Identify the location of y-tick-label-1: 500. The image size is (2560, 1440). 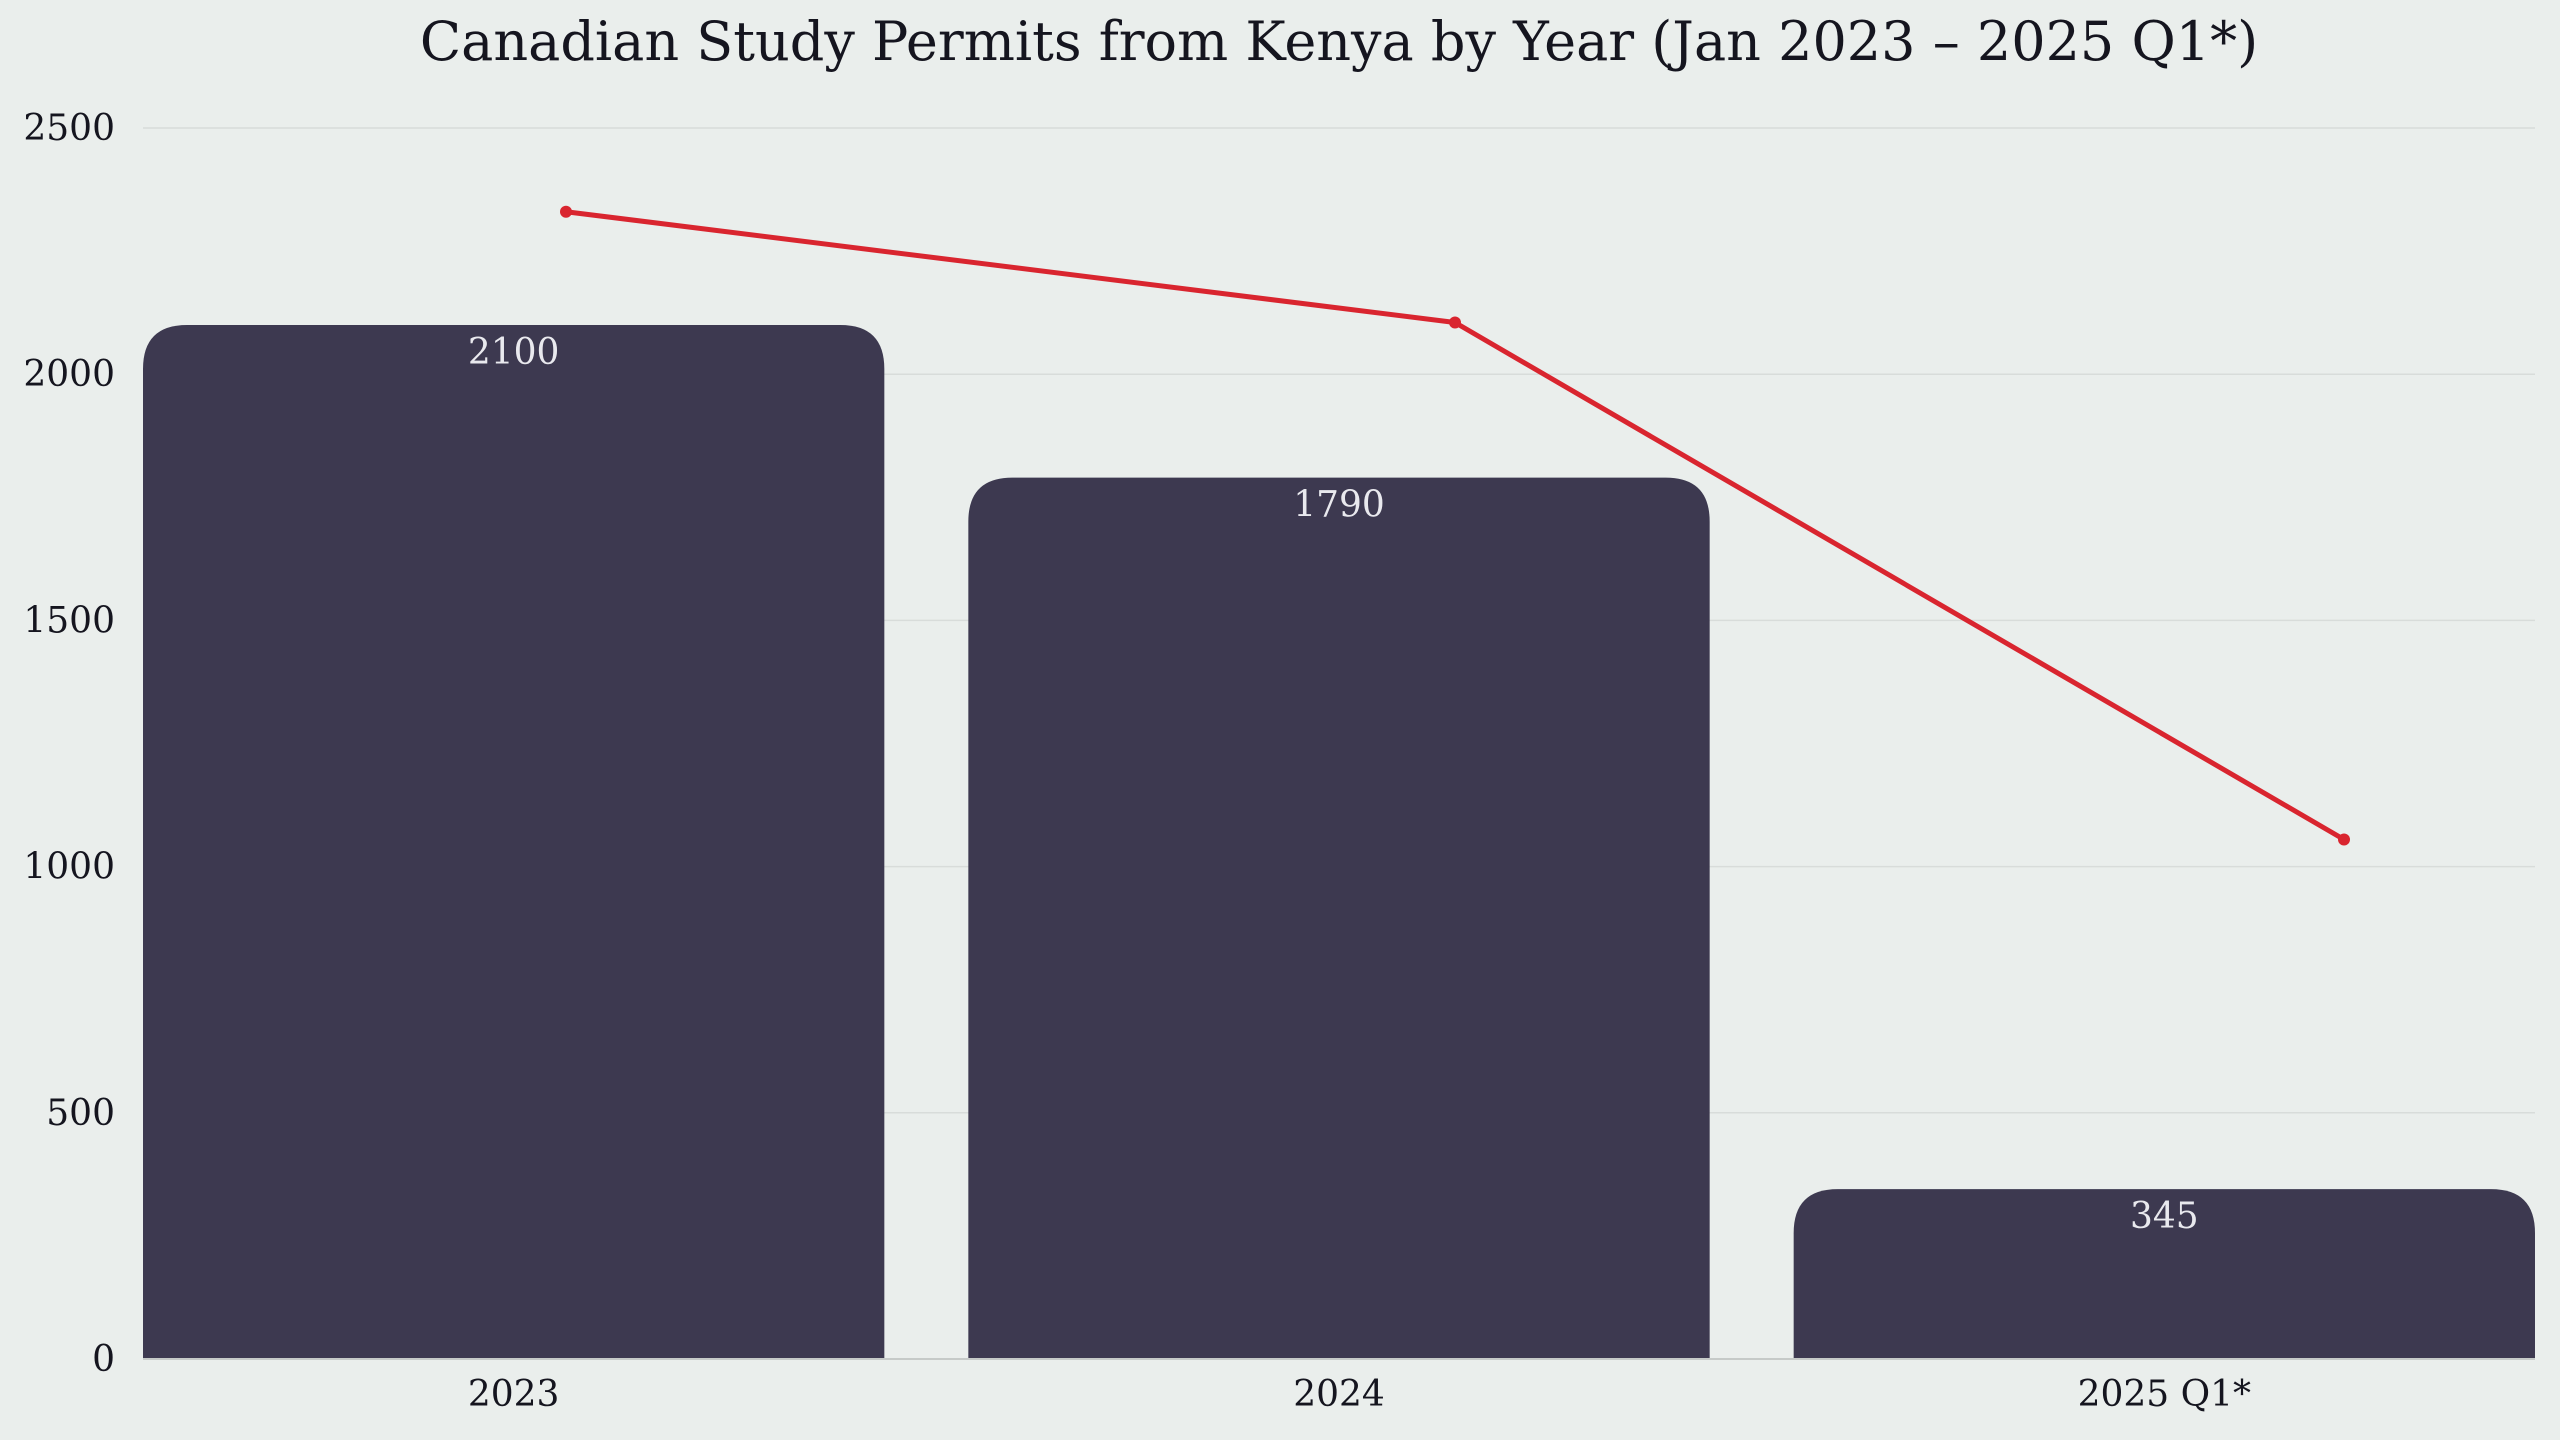
(80, 1113).